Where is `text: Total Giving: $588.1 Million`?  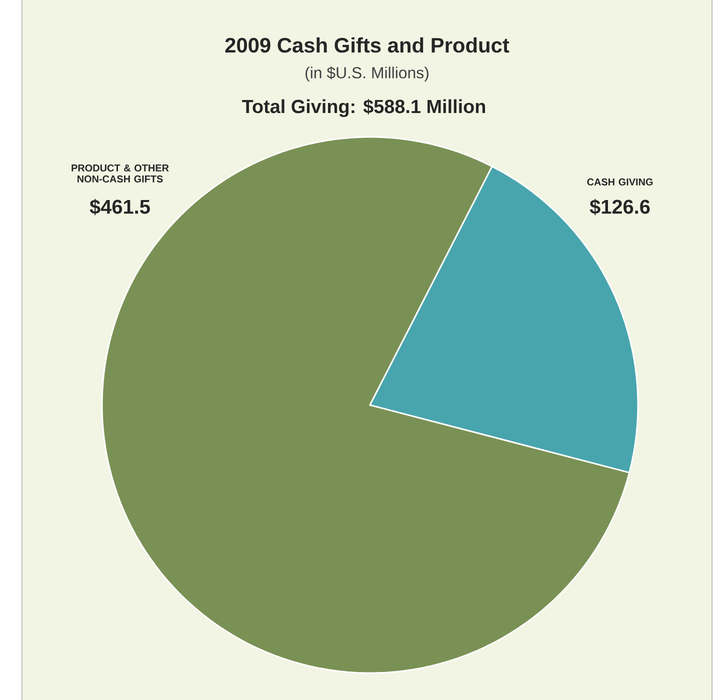 text: Total Giving: $588.1 Million is located at coordinates (364, 108).